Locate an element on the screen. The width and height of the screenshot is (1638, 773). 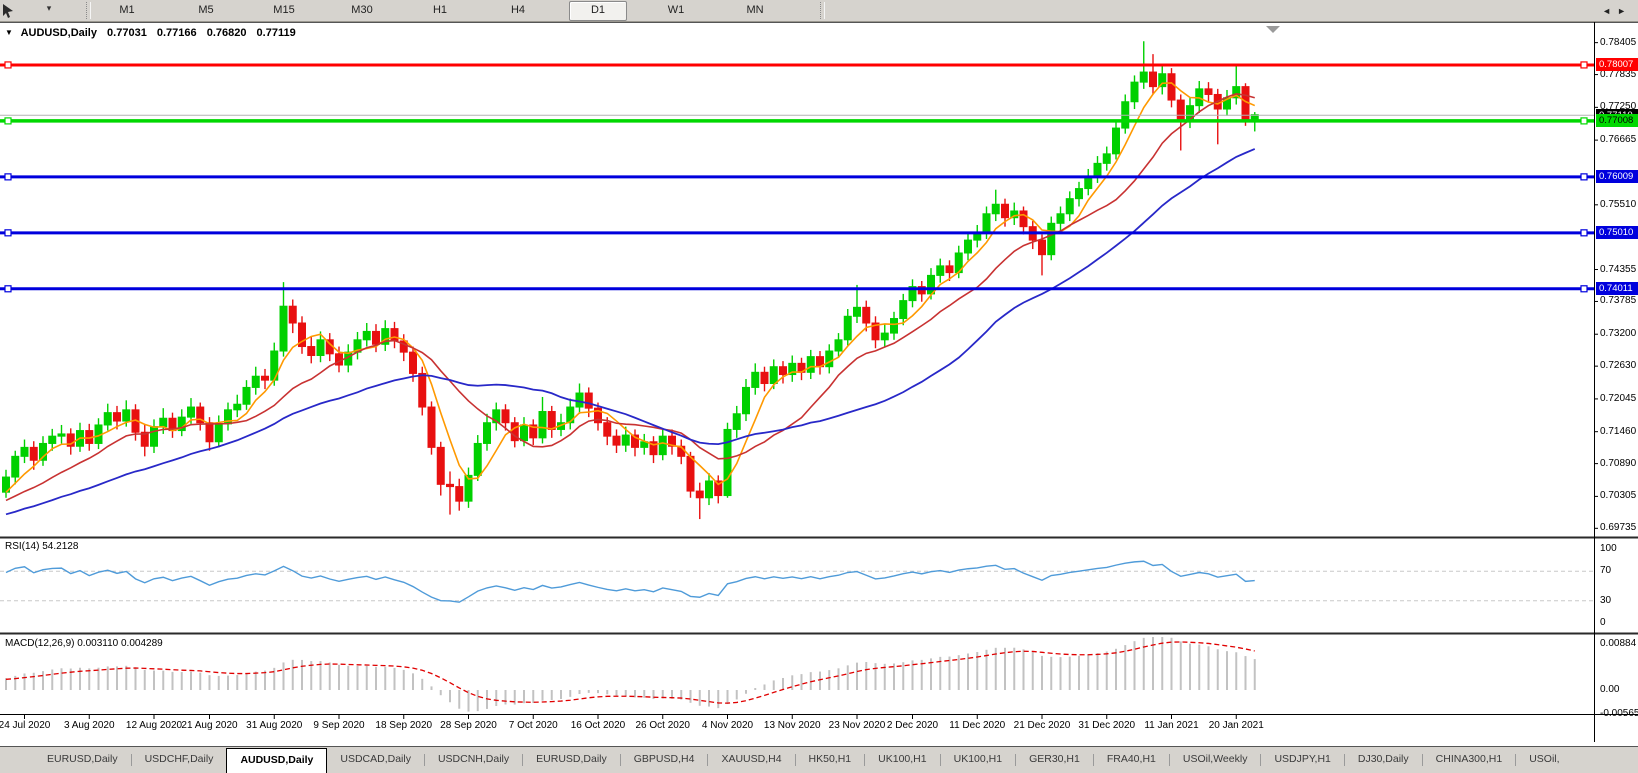
rsi-axis-label: 0 is located at coordinates (1603, 622).